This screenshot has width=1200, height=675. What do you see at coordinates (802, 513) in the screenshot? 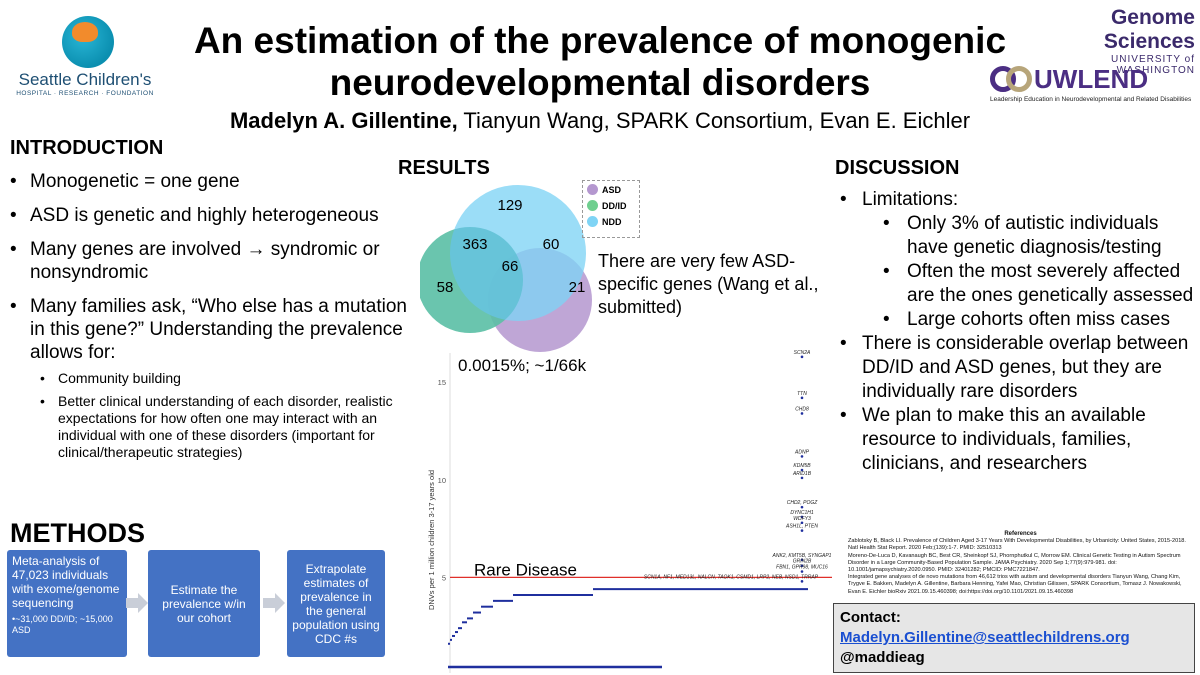
I see `gene-label: DYNC1H1` at bounding box center [802, 513].